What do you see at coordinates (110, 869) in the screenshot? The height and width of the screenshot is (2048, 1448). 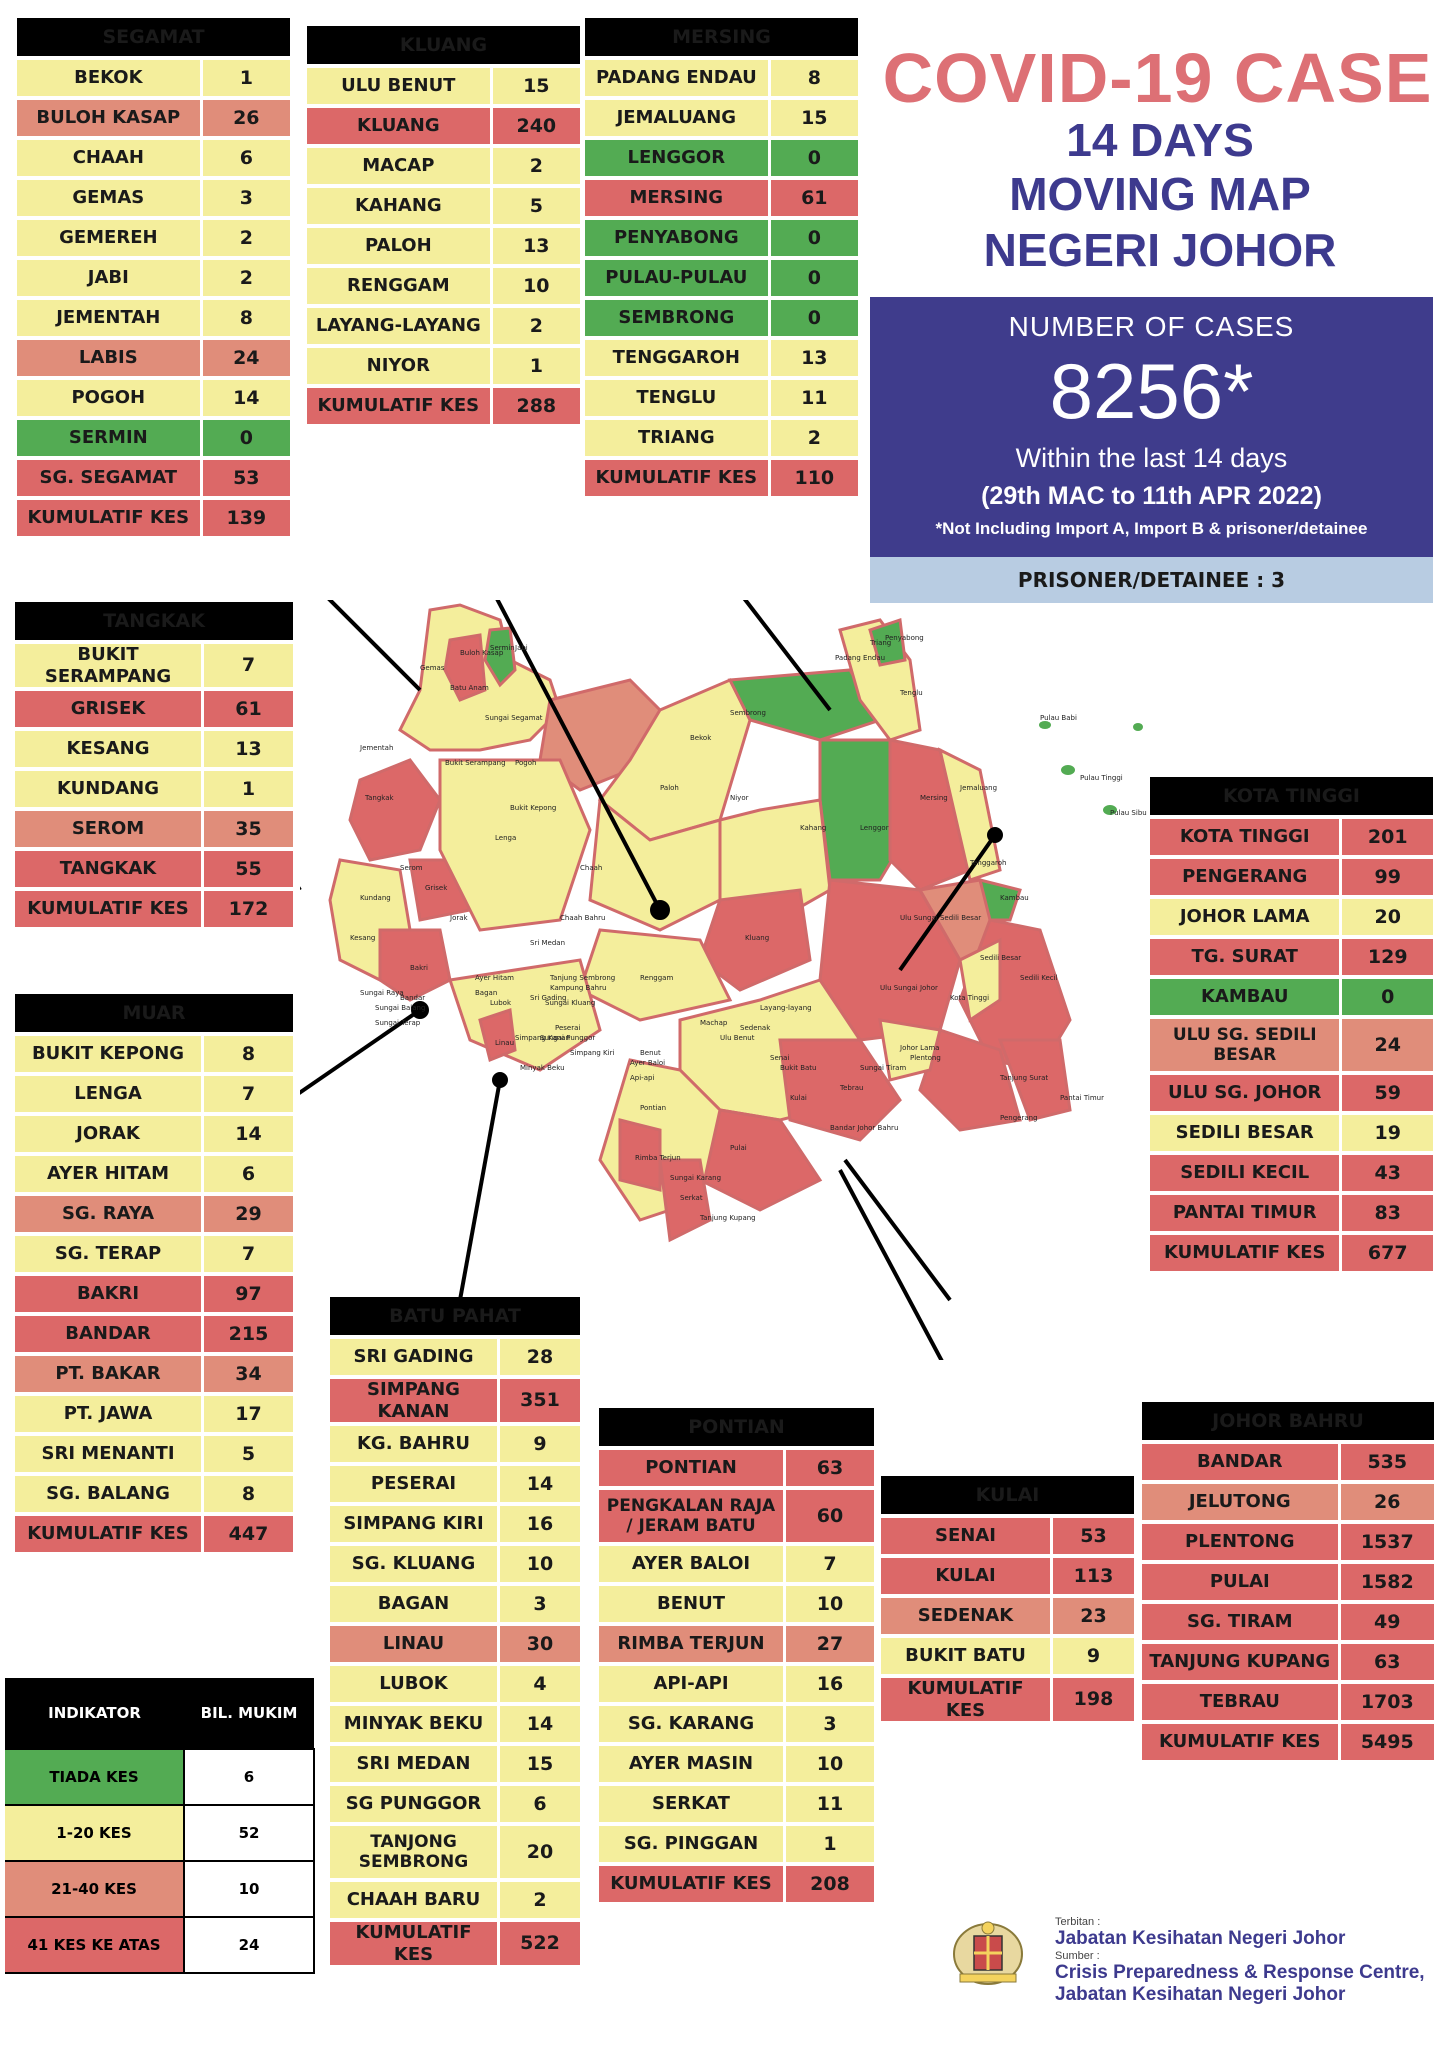 I see `mukim-name: TANGKAK` at bounding box center [110, 869].